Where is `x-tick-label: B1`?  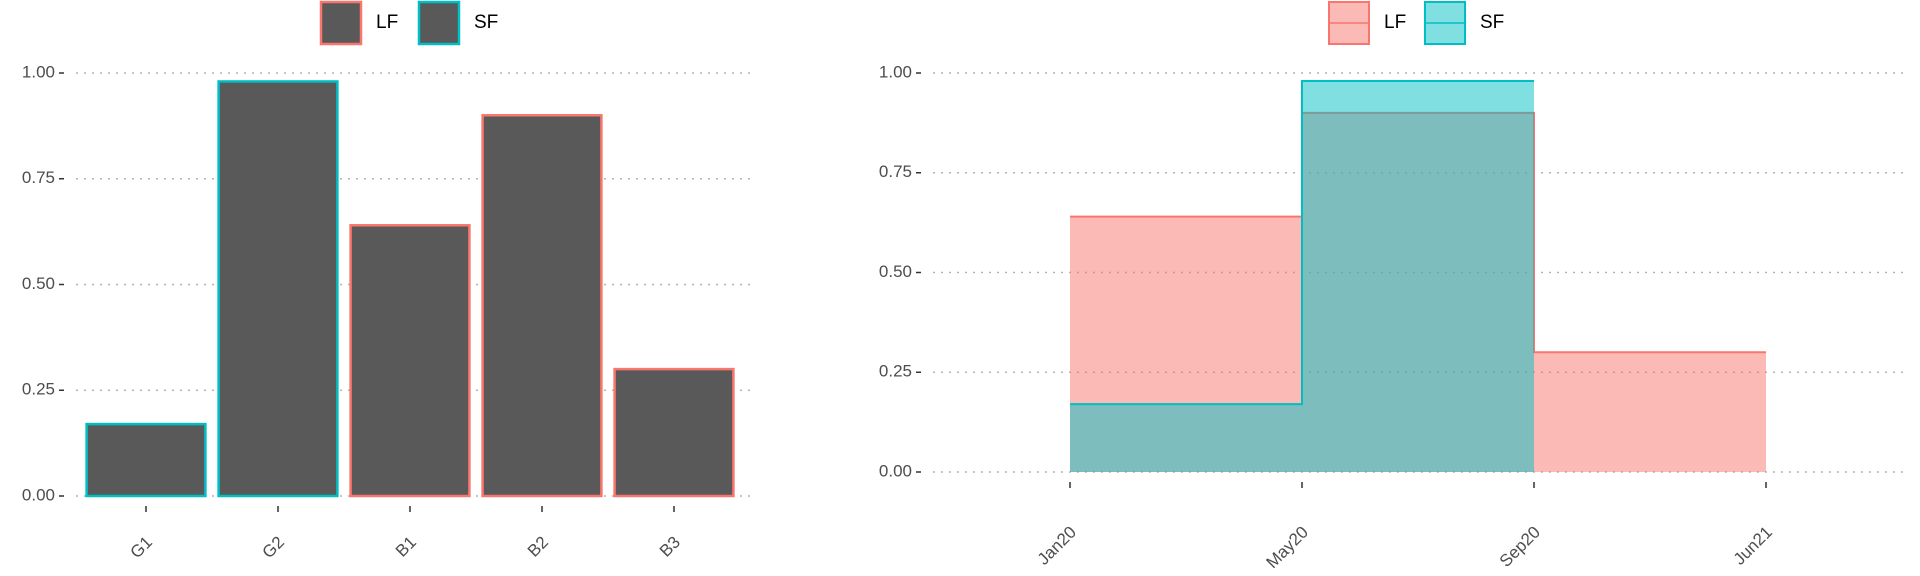
x-tick-label: B1 is located at coordinates (406, 547).